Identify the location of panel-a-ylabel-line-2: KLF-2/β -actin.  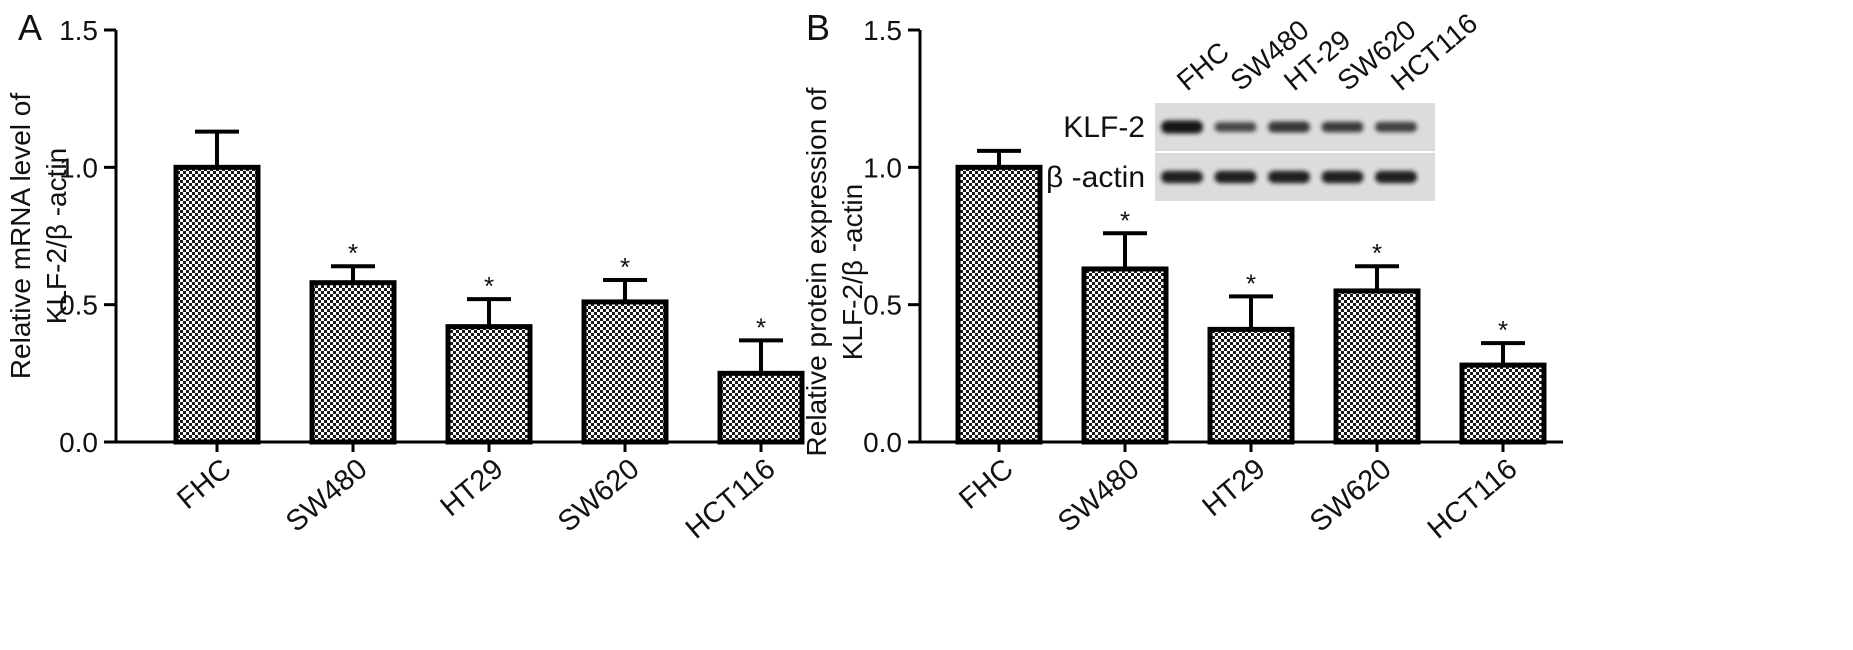
(56, 236).